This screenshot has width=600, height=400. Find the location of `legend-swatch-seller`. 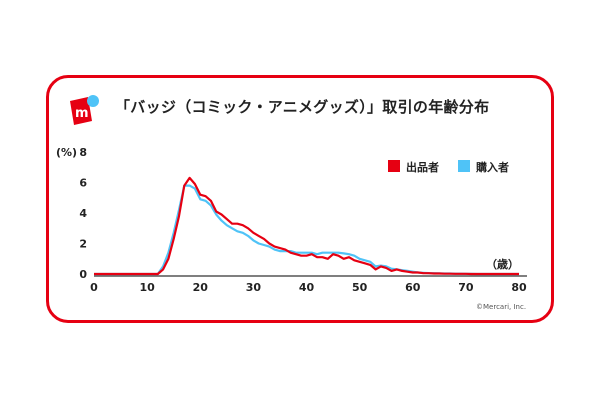

legend-swatch-seller is located at coordinates (394, 166).